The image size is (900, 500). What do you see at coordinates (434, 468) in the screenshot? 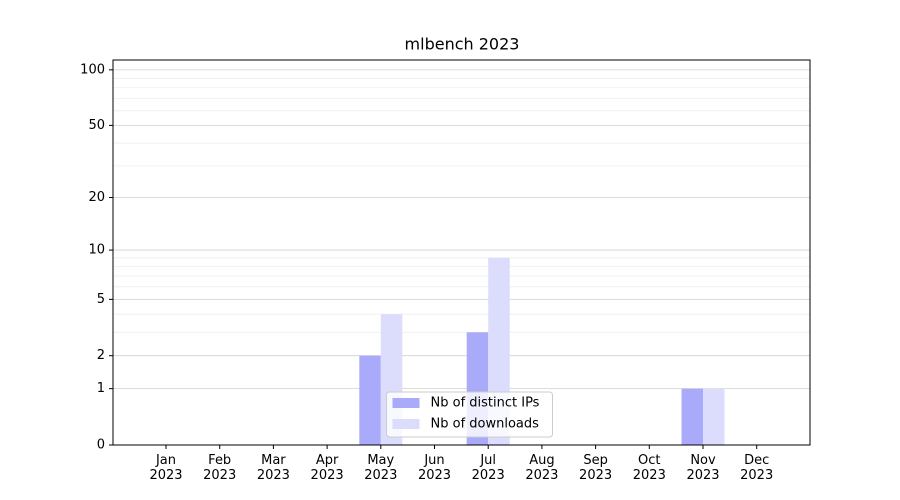
I see `x-tick-label: Jun 2023` at bounding box center [434, 468].